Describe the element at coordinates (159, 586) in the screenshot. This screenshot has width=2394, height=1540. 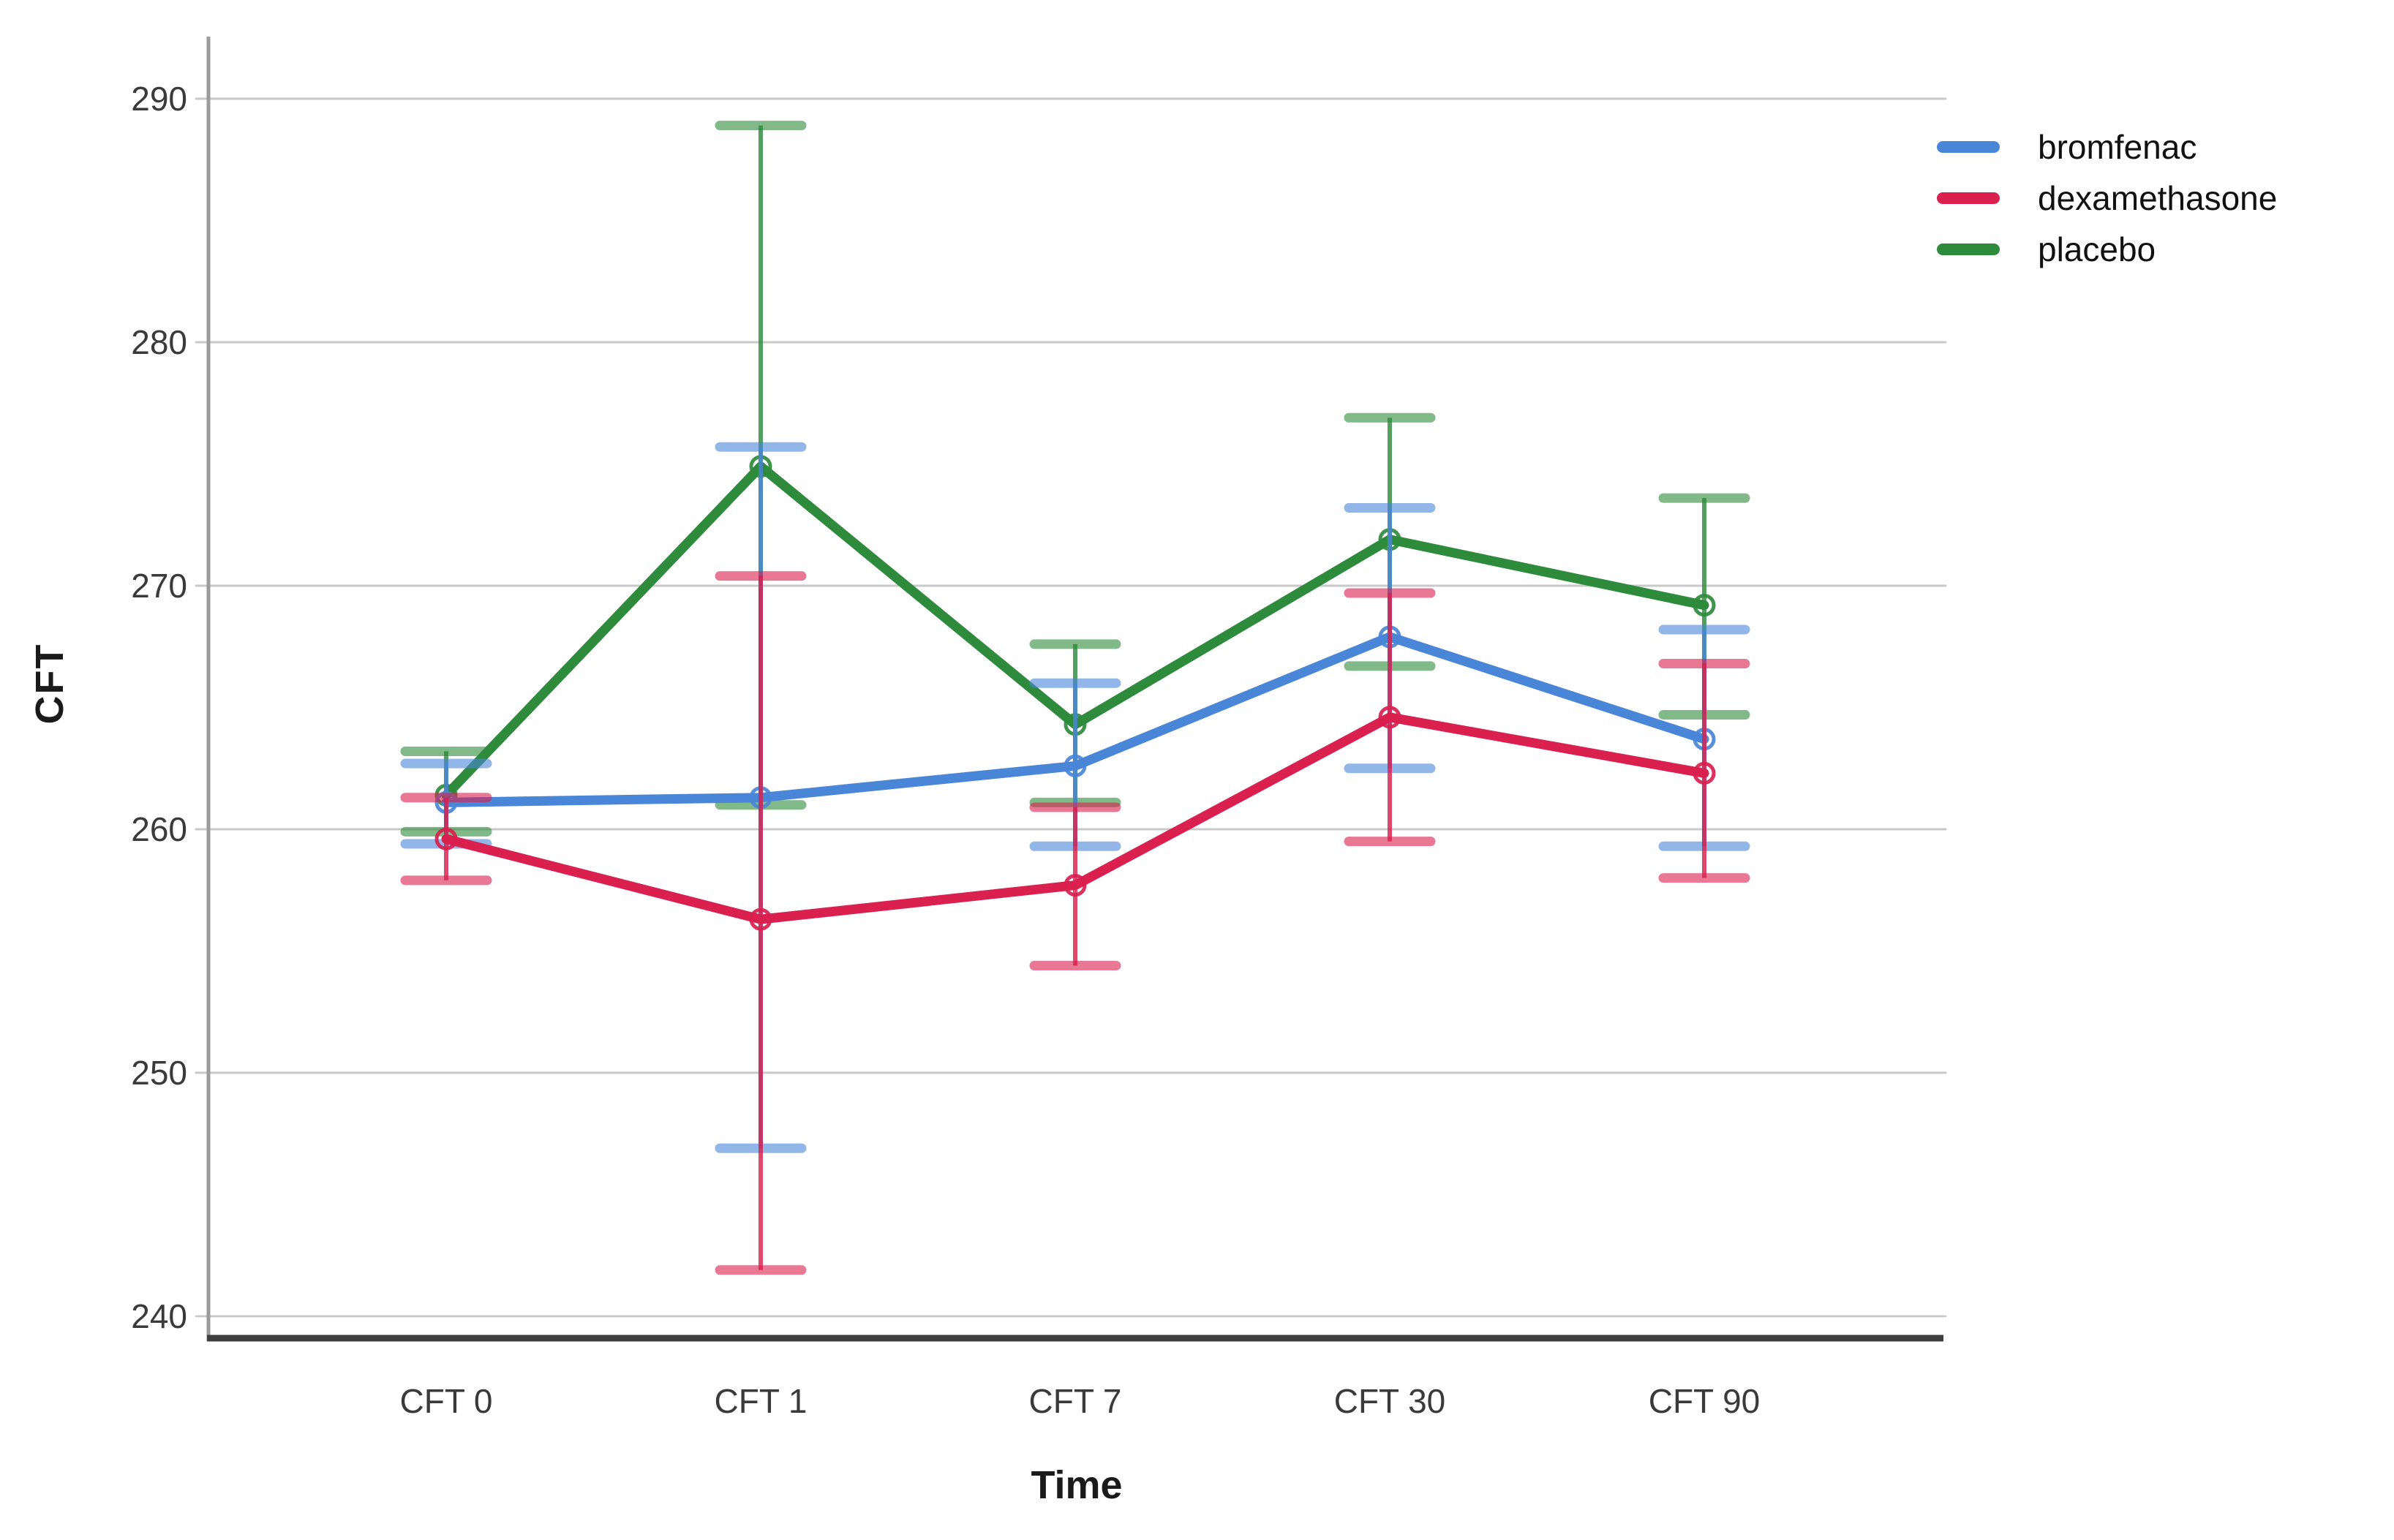
I see `y-tick-label-270: 270` at that location.